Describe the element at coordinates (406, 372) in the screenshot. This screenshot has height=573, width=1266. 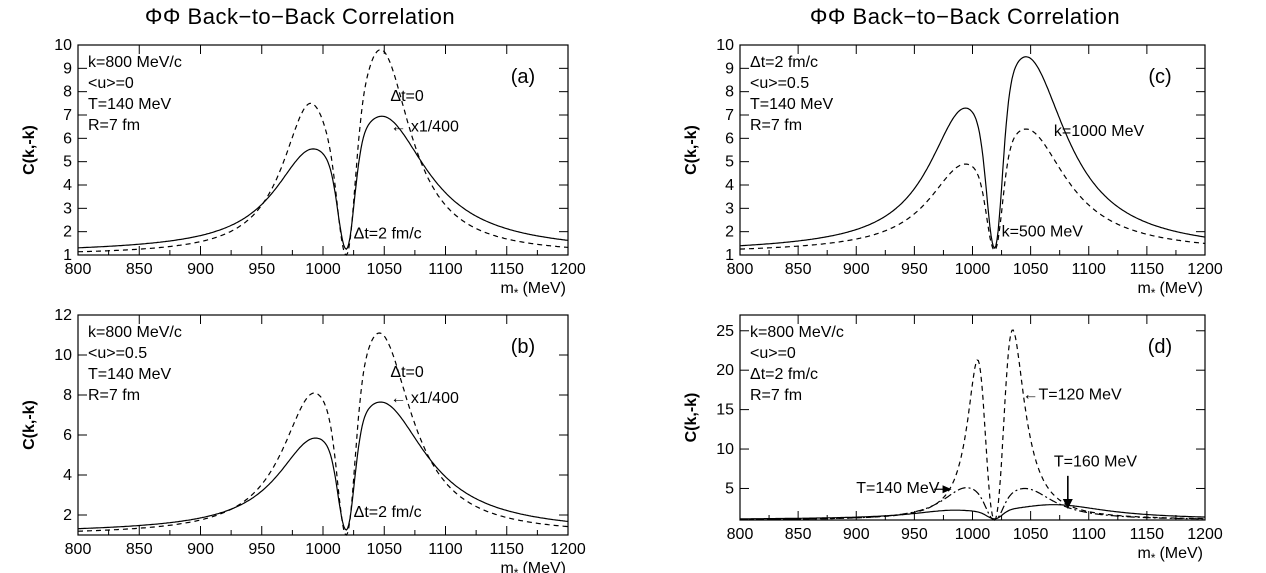
I see `curve-annotation: Δt=0` at that location.